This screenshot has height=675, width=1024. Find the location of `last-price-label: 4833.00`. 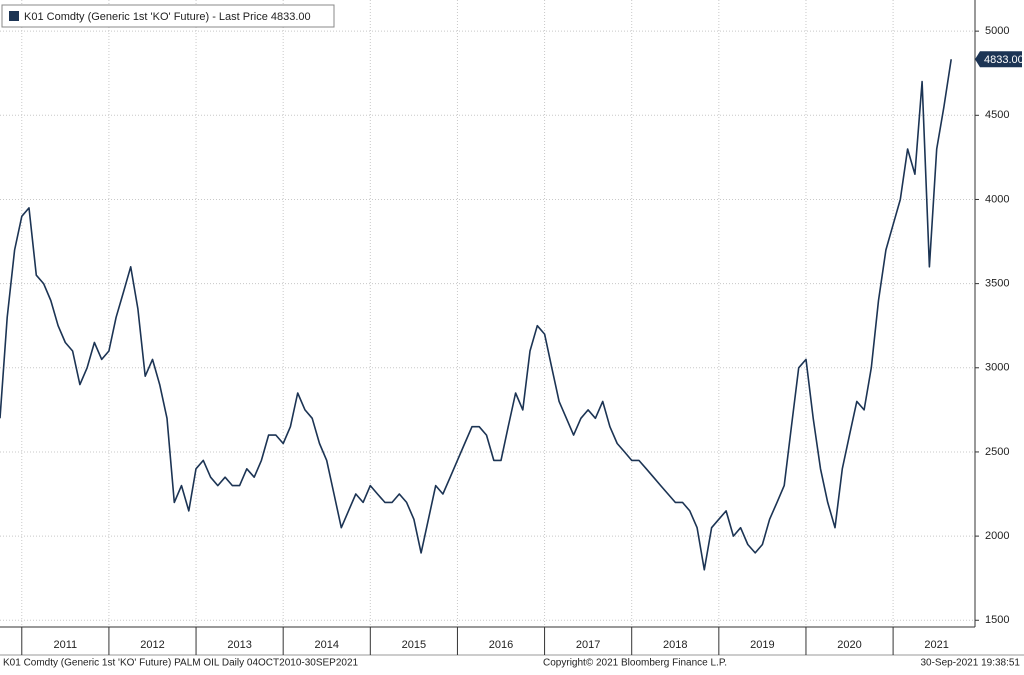

last-price-label: 4833.00 is located at coordinates (1004, 60).